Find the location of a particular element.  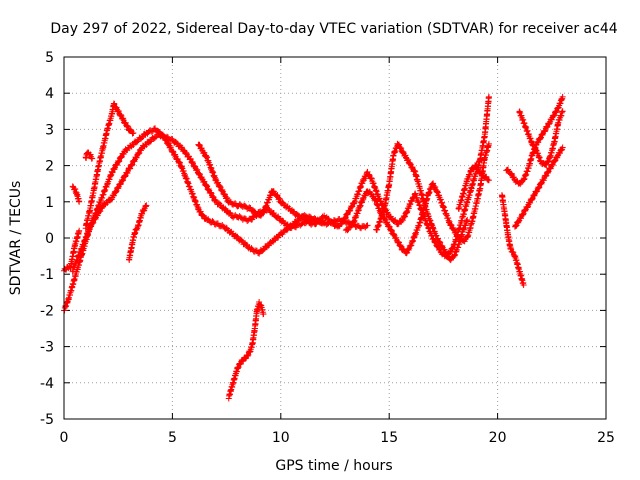

y-tick-label: -5 is located at coordinates (47, 420).